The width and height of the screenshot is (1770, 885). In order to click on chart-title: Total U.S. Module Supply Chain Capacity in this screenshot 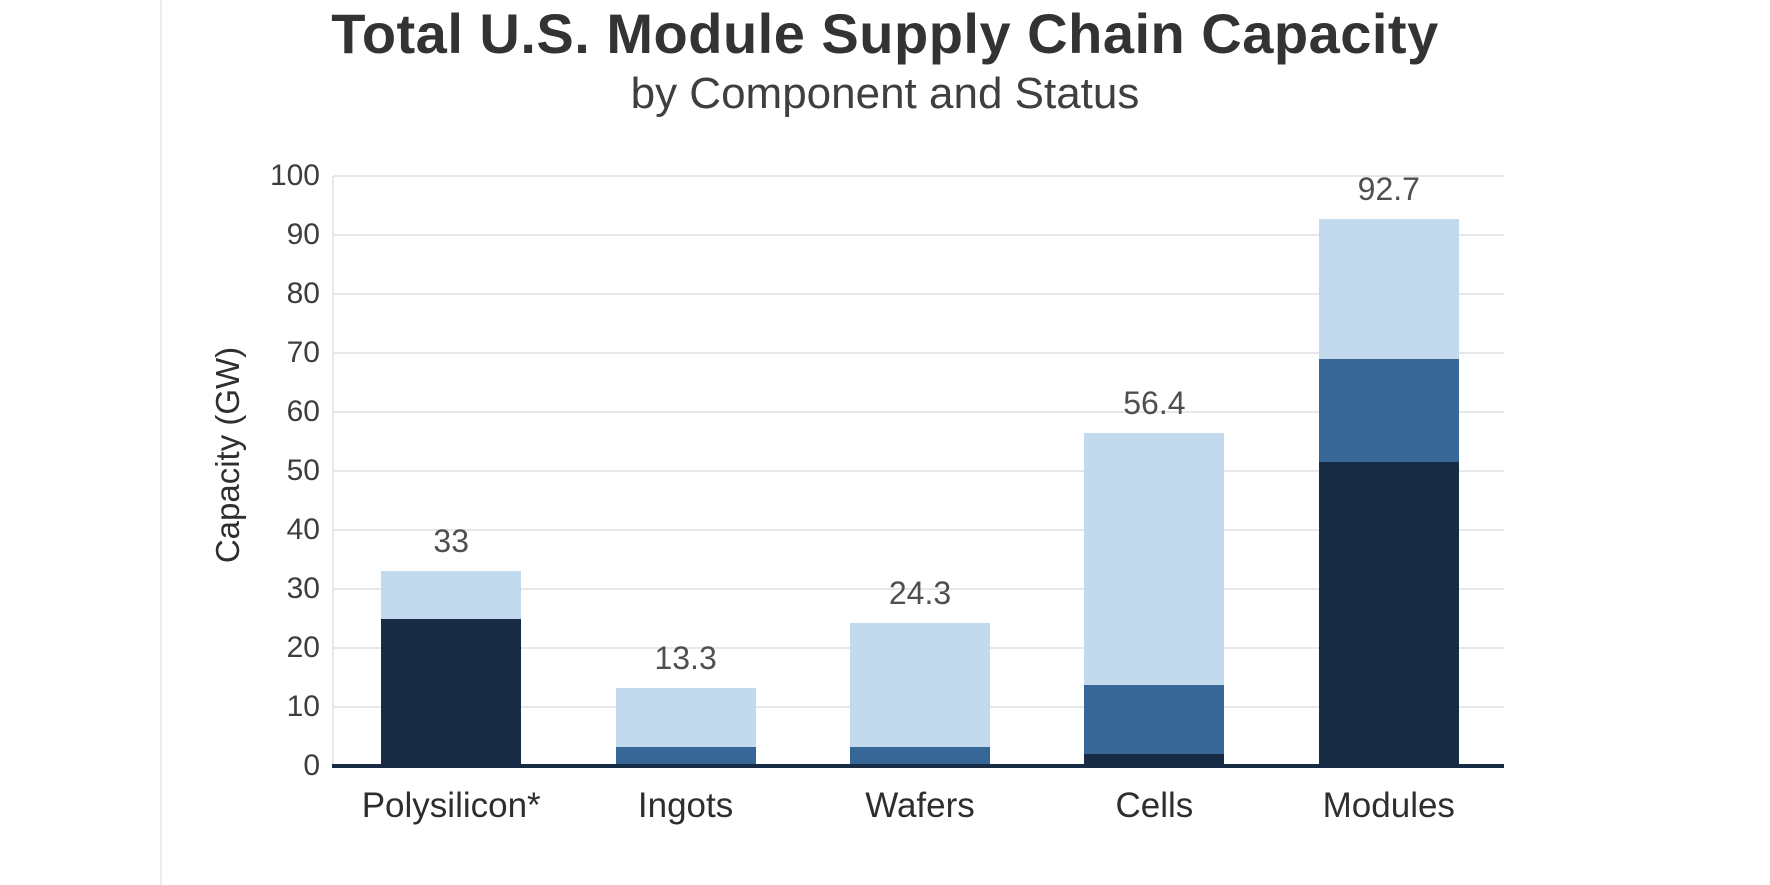, I will do `click(885, 33)`.